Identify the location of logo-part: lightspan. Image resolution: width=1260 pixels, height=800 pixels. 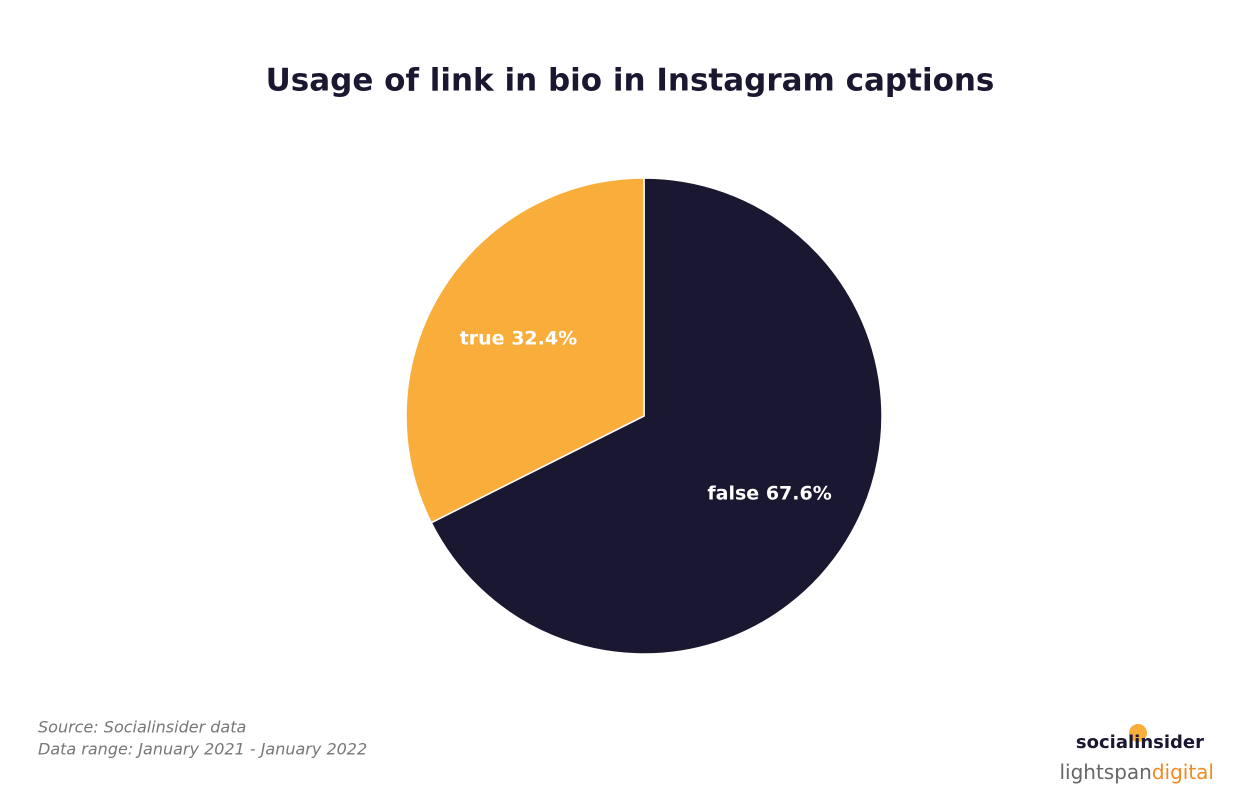
(1105, 772).